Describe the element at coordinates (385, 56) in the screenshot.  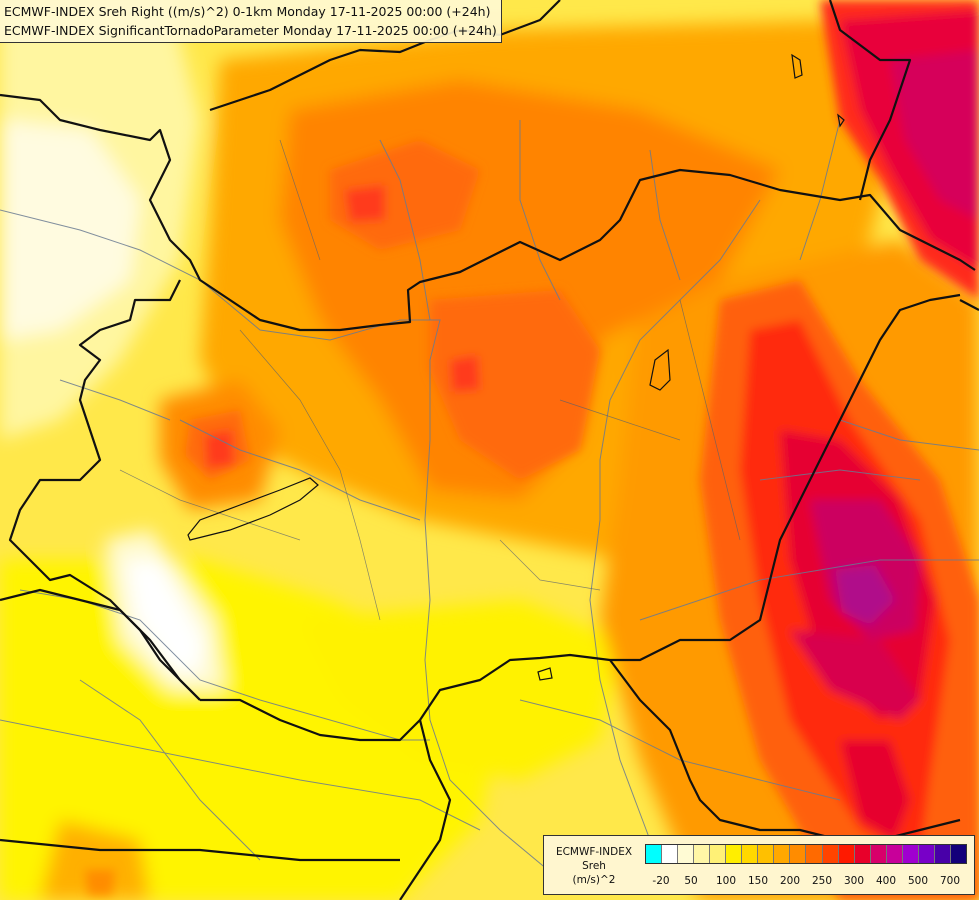
I see `border-north-upper` at that location.